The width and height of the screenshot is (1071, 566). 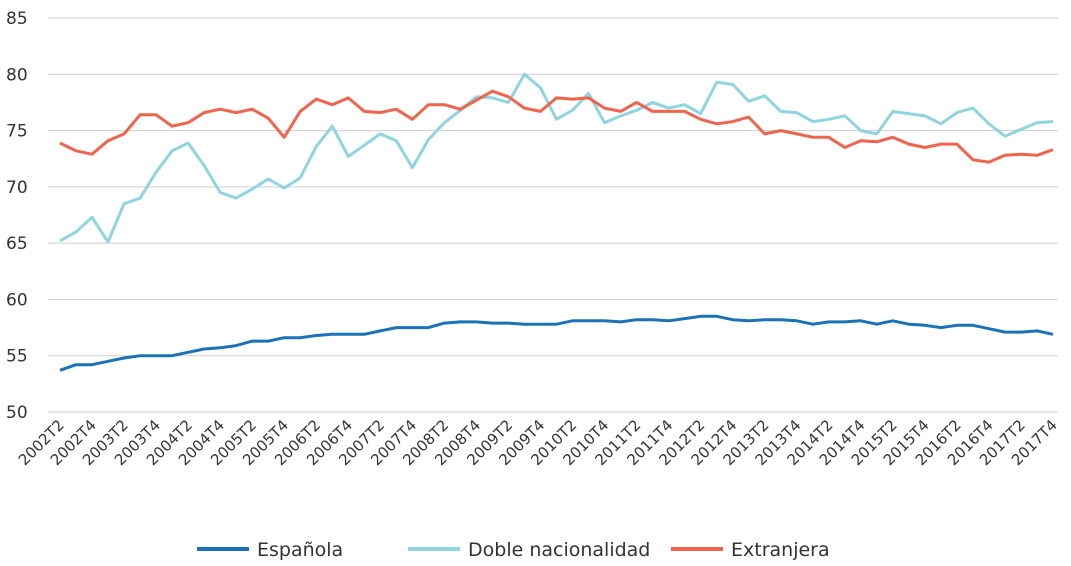 I want to click on legend-label: Doble nacionalidad, so click(x=559, y=550).